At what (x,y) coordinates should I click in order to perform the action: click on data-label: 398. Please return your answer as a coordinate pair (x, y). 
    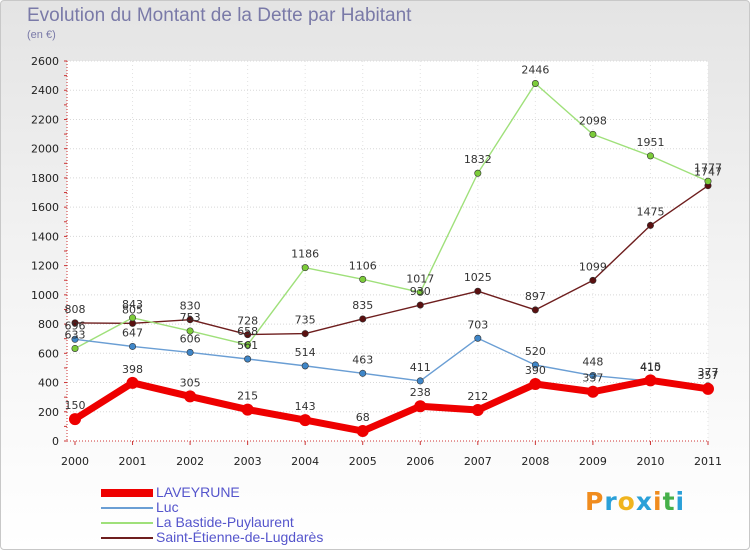
    Looking at the image, I should click on (132, 369).